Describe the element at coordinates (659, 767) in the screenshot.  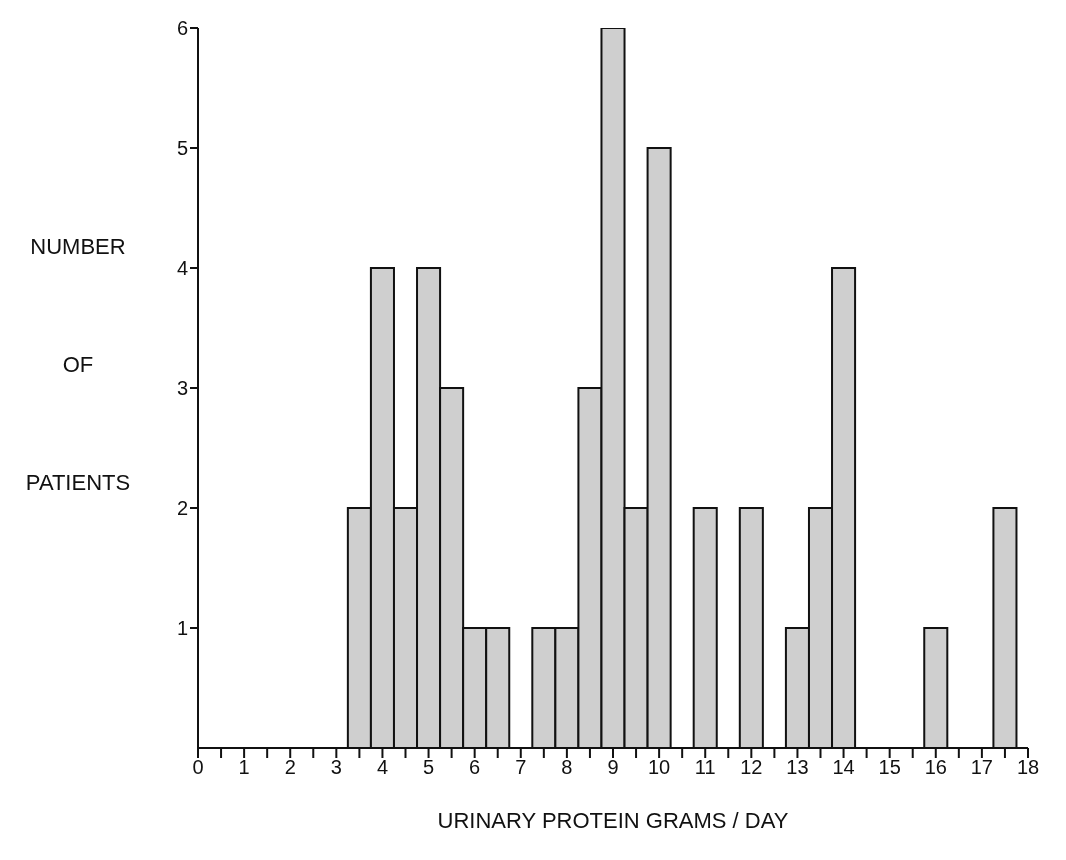
I see `x-tick-label: 10` at that location.